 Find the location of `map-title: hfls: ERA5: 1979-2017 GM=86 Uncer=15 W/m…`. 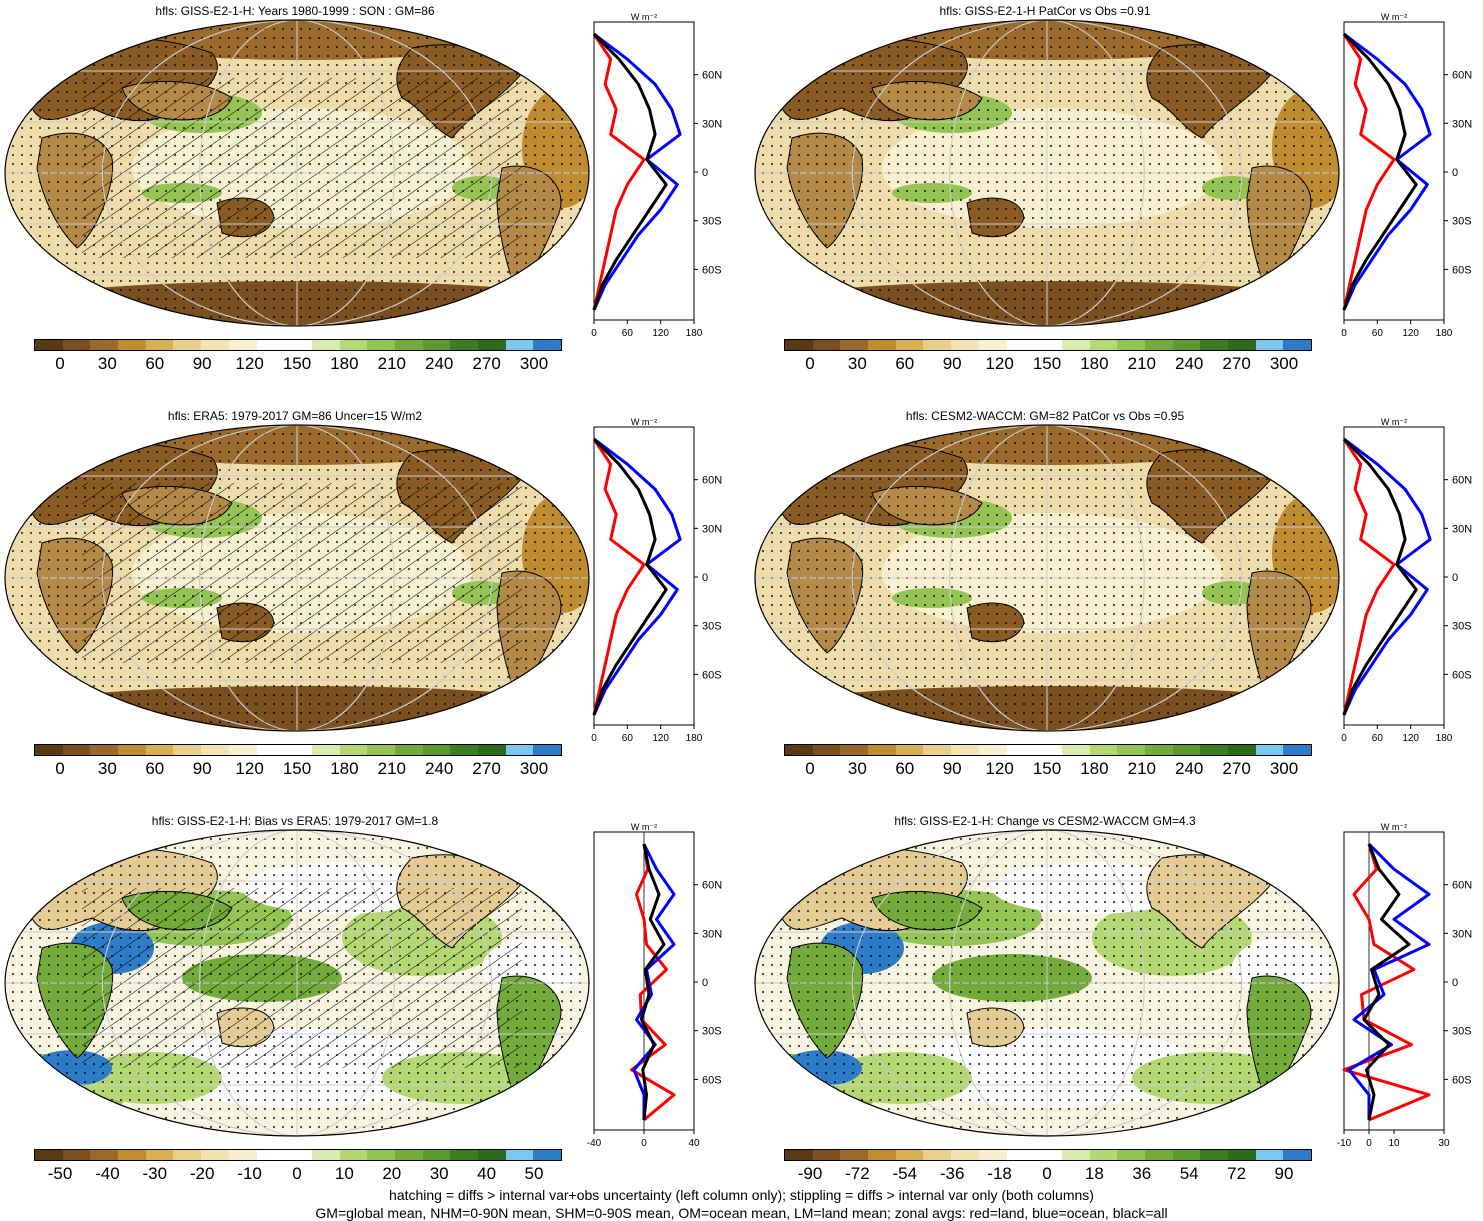

map-title: hfls: ERA5: 1979-2017 GM=86 Uncer=15 W/m… is located at coordinates (295, 416).